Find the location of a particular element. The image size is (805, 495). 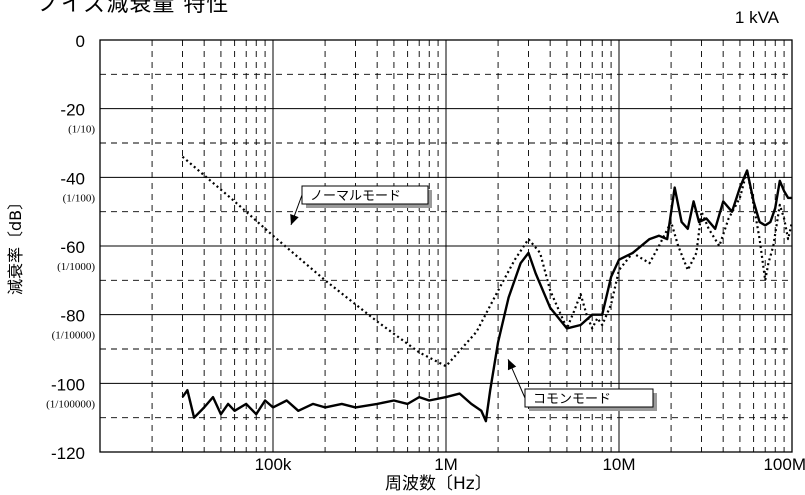

y-tick-label: 0 is located at coordinates (80, 41).